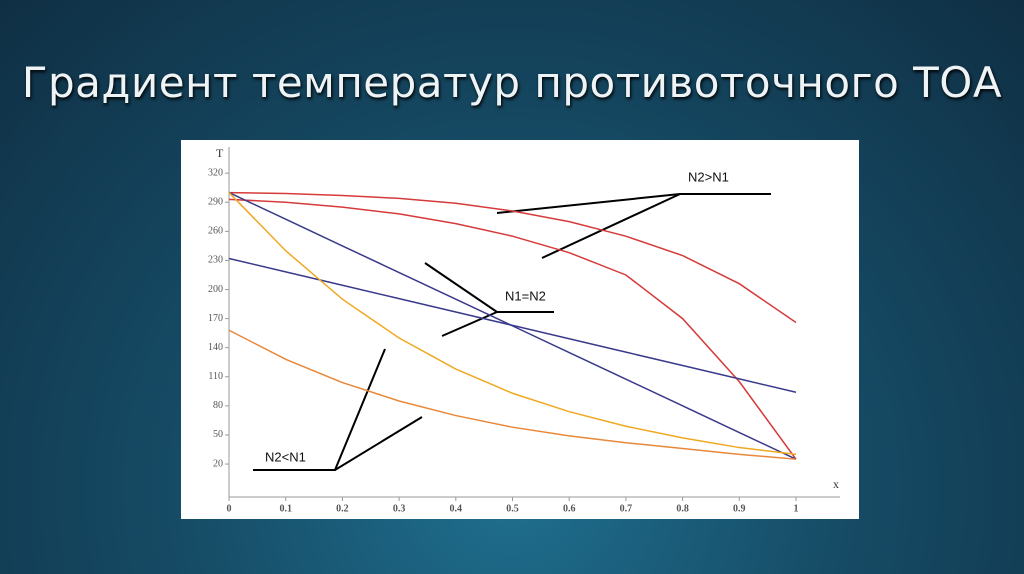 This screenshot has width=1024, height=574. I want to click on annotation: N1=N2, so click(525, 295).